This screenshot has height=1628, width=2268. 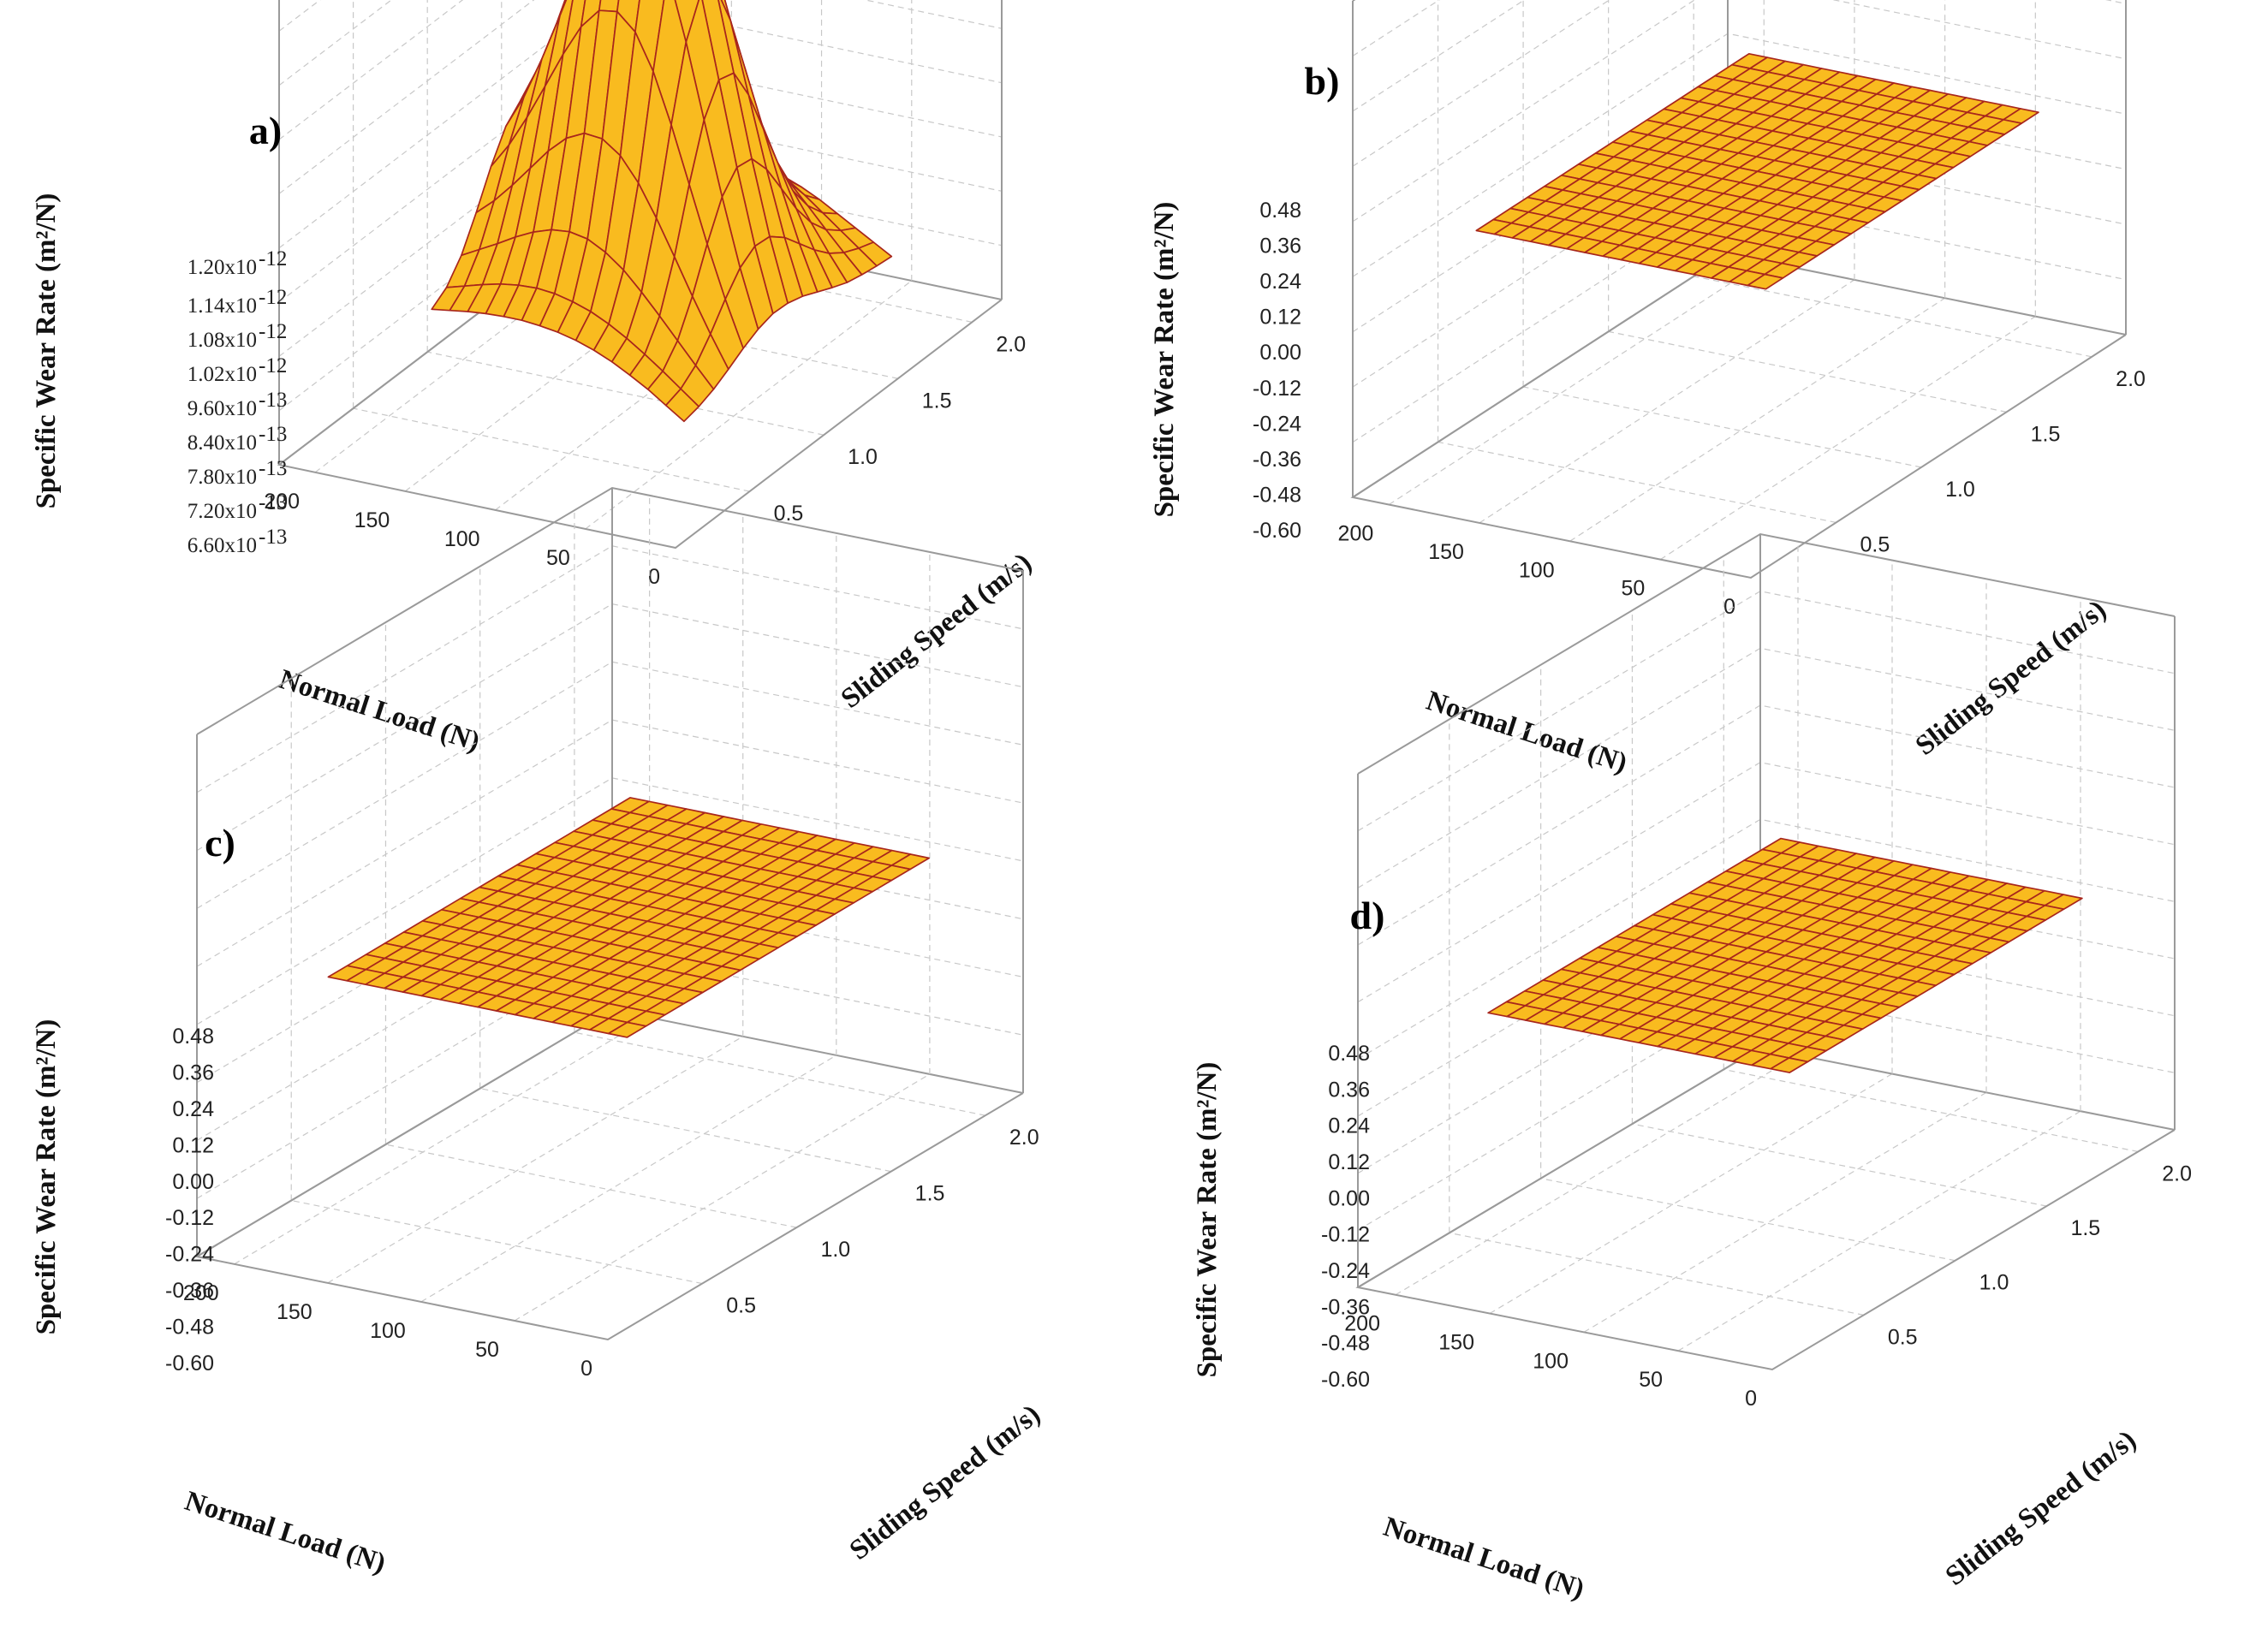 I want to click on z-tick-label: 1.20x10, so click(x=222, y=267).